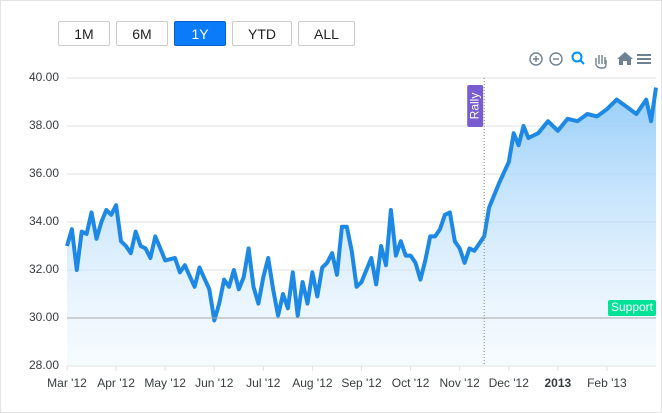 The height and width of the screenshot is (413, 662). What do you see at coordinates (326, 33) in the screenshot?
I see `range-button: ALL` at bounding box center [326, 33].